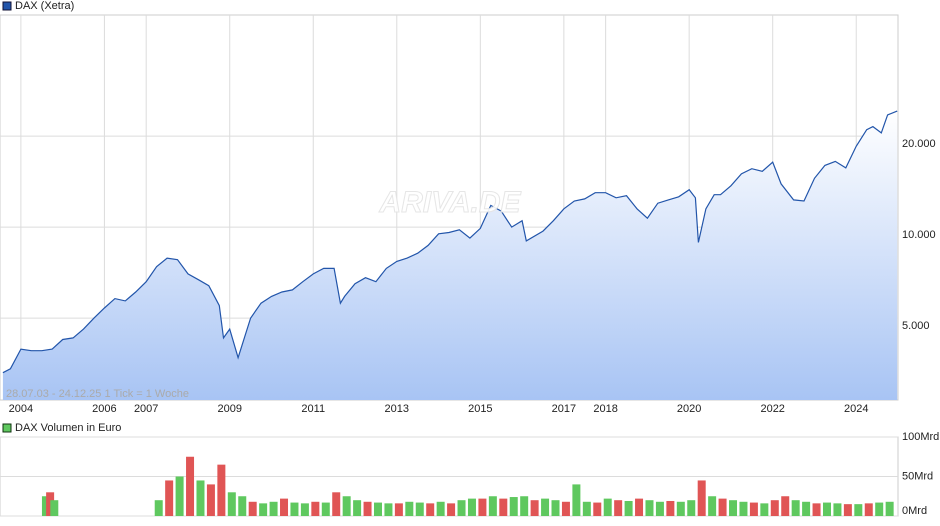  I want to click on x-tick-label: 2020, so click(689, 409).